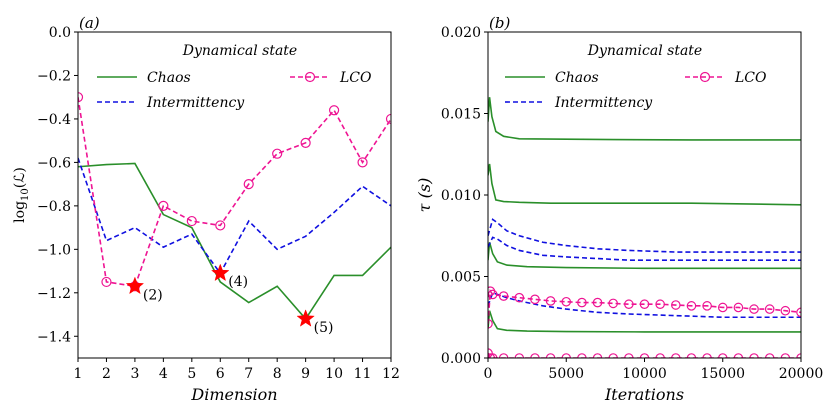 The height and width of the screenshot is (415, 830). What do you see at coordinates (248, 374) in the screenshot?
I see `x-tick-label: 7` at bounding box center [248, 374].